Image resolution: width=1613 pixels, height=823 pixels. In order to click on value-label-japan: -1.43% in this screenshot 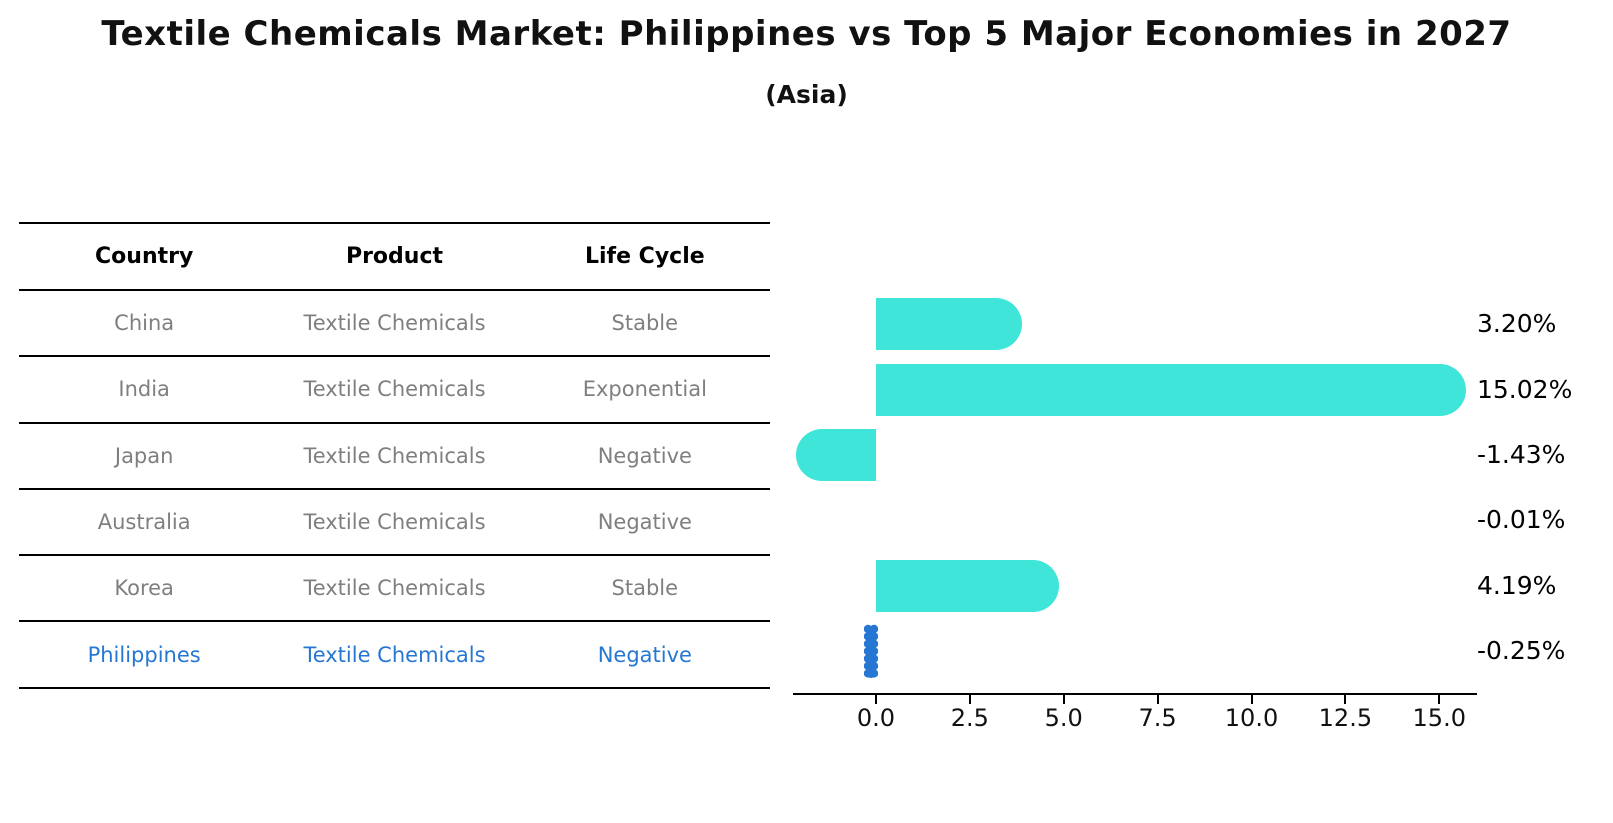, I will do `click(1521, 454)`.